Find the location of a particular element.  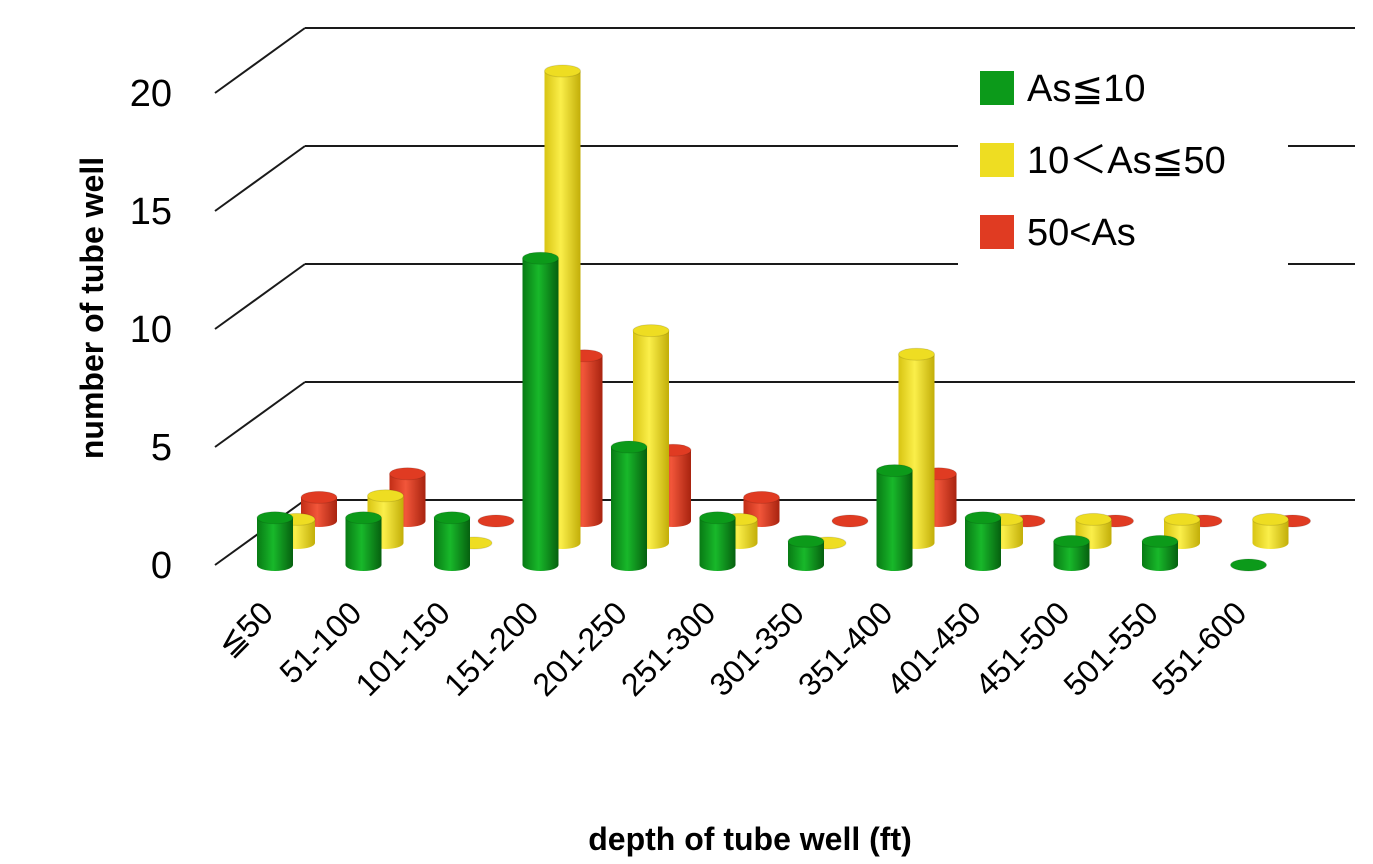

y-tick-label: 10 is located at coordinates (151, 330).